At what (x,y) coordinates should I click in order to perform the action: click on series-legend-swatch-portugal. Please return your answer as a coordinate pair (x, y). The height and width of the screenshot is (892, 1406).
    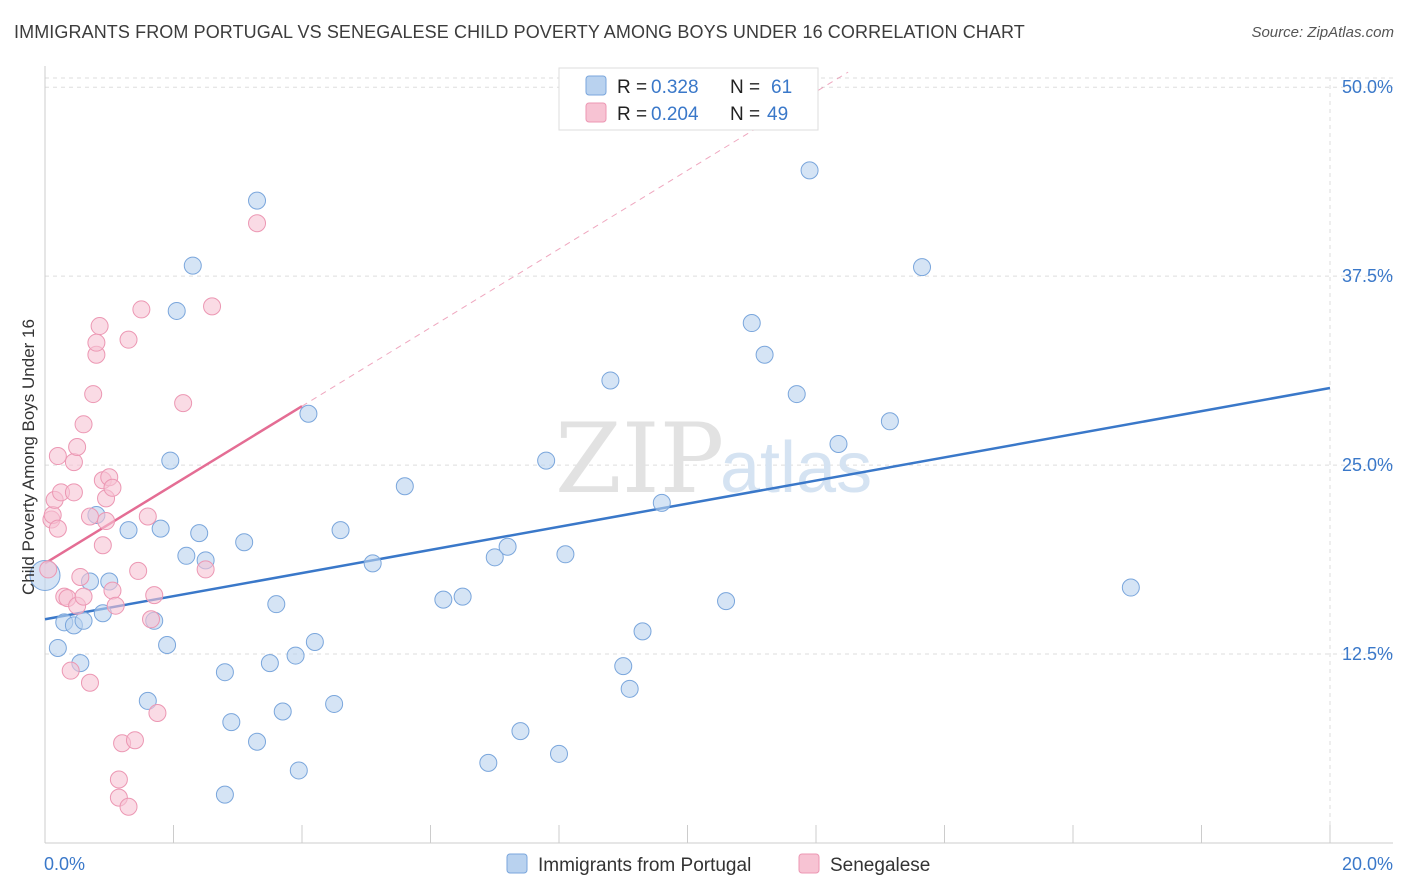
    Looking at the image, I should click on (517, 863).